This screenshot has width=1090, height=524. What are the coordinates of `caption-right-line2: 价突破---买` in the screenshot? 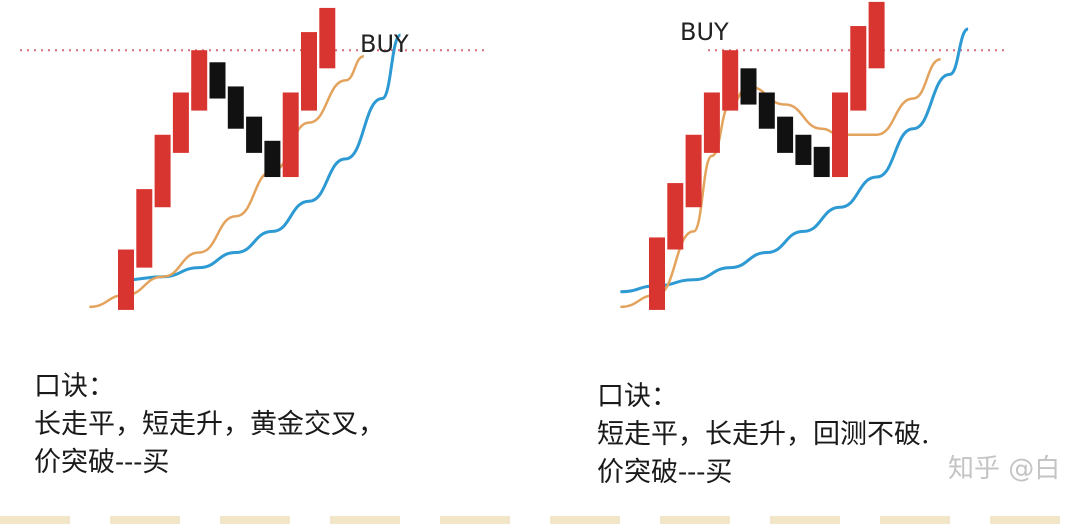 It's located at (665, 472).